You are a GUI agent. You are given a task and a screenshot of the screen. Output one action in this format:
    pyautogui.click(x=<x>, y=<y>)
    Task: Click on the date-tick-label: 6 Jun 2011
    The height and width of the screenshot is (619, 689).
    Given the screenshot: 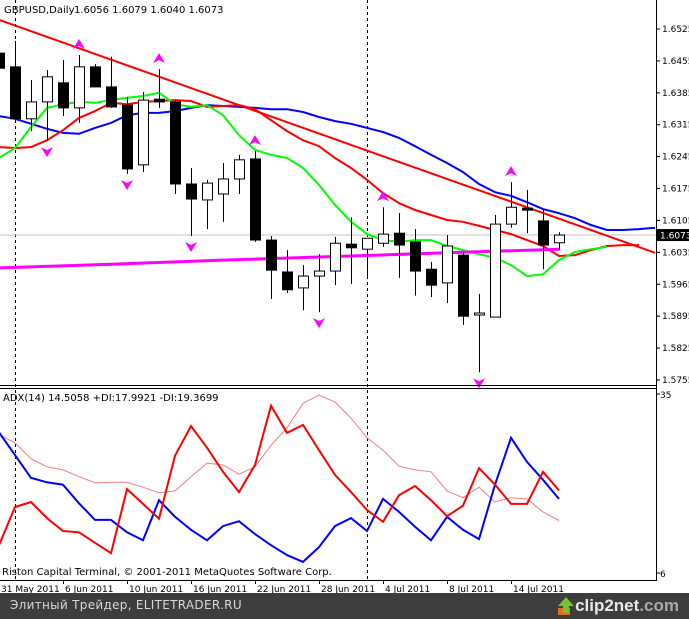 What is the action you would take?
    pyautogui.click(x=89, y=589)
    